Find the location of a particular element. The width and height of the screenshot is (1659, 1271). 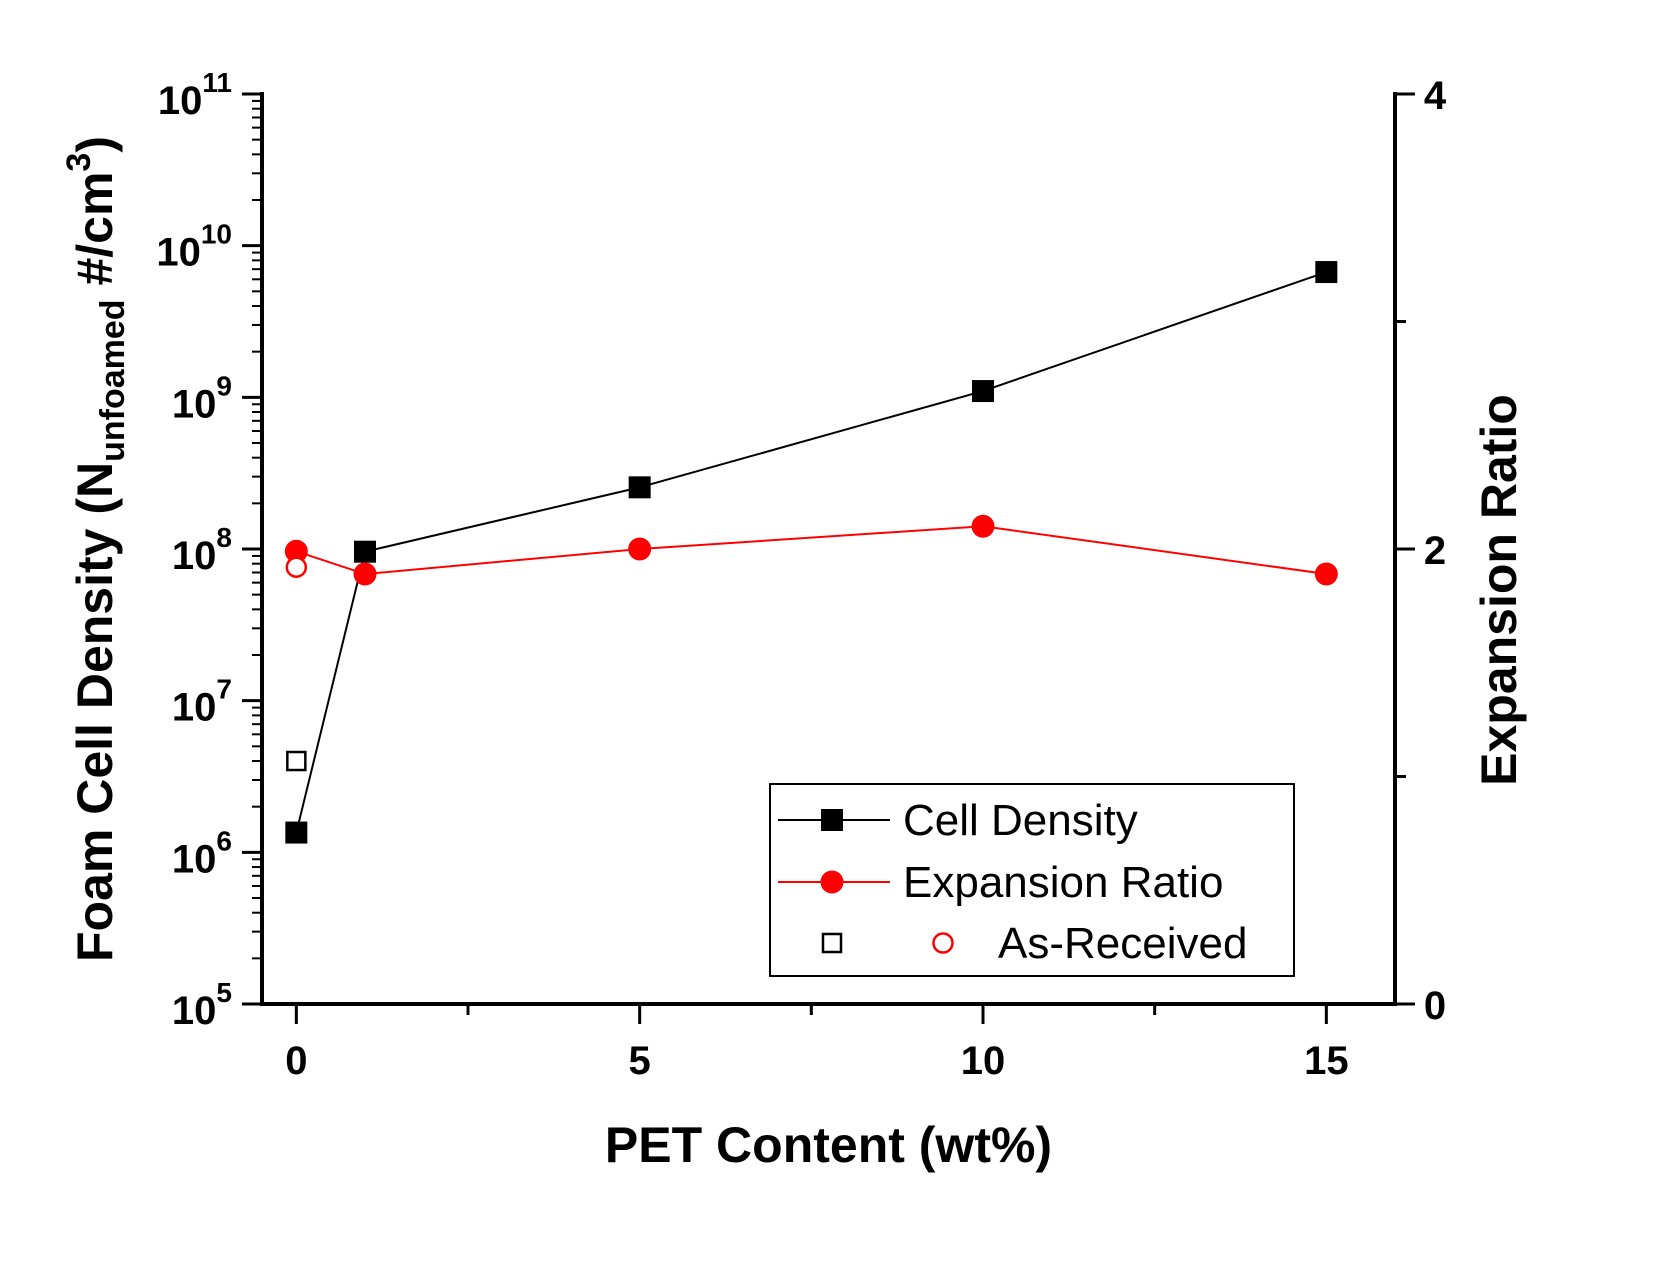

legend-cell-density-label: Cell Density is located at coordinates (1020, 820).